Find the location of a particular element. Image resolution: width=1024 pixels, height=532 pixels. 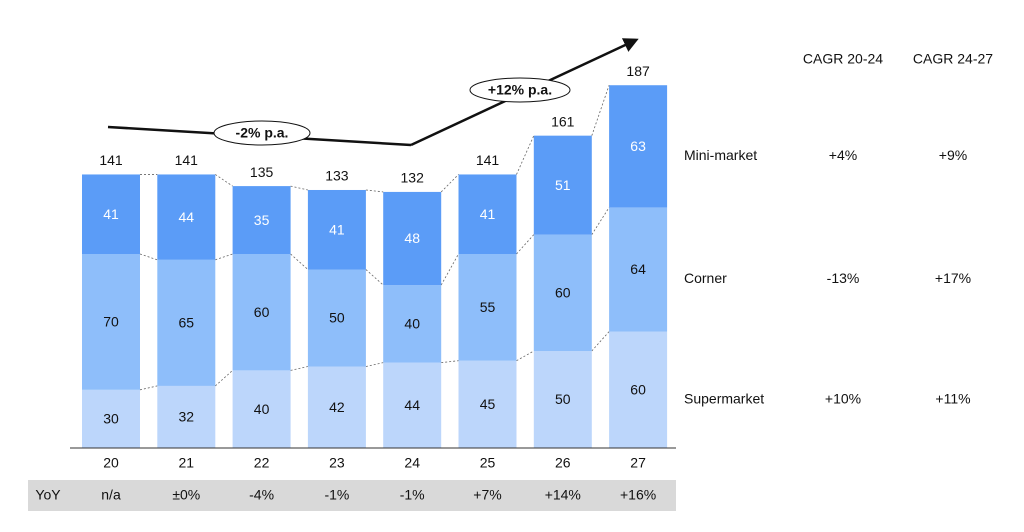

value-label: 60 is located at coordinates (262, 312).